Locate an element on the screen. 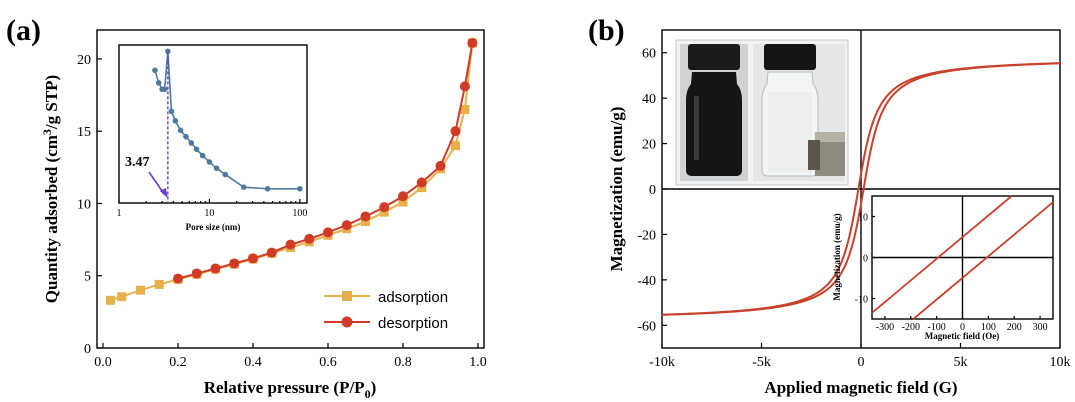 Image resolution: width=1075 pixels, height=402 pixels. panel-b-ytick-label: -40 is located at coordinates (646, 281).